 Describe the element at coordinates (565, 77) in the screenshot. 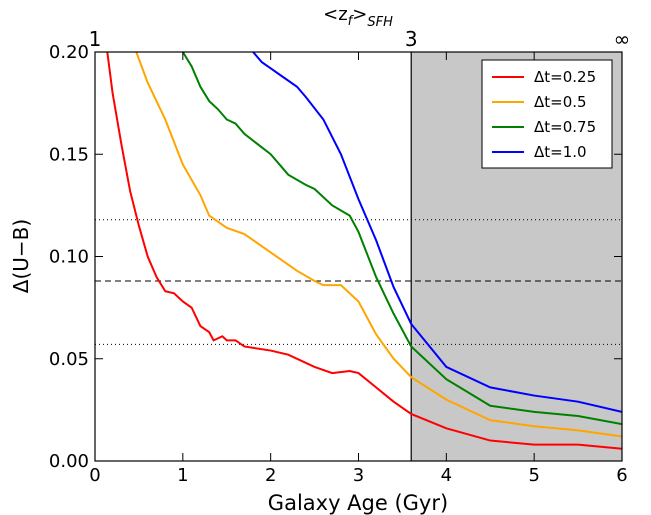

I see `legend-label: Δt=0.25` at that location.